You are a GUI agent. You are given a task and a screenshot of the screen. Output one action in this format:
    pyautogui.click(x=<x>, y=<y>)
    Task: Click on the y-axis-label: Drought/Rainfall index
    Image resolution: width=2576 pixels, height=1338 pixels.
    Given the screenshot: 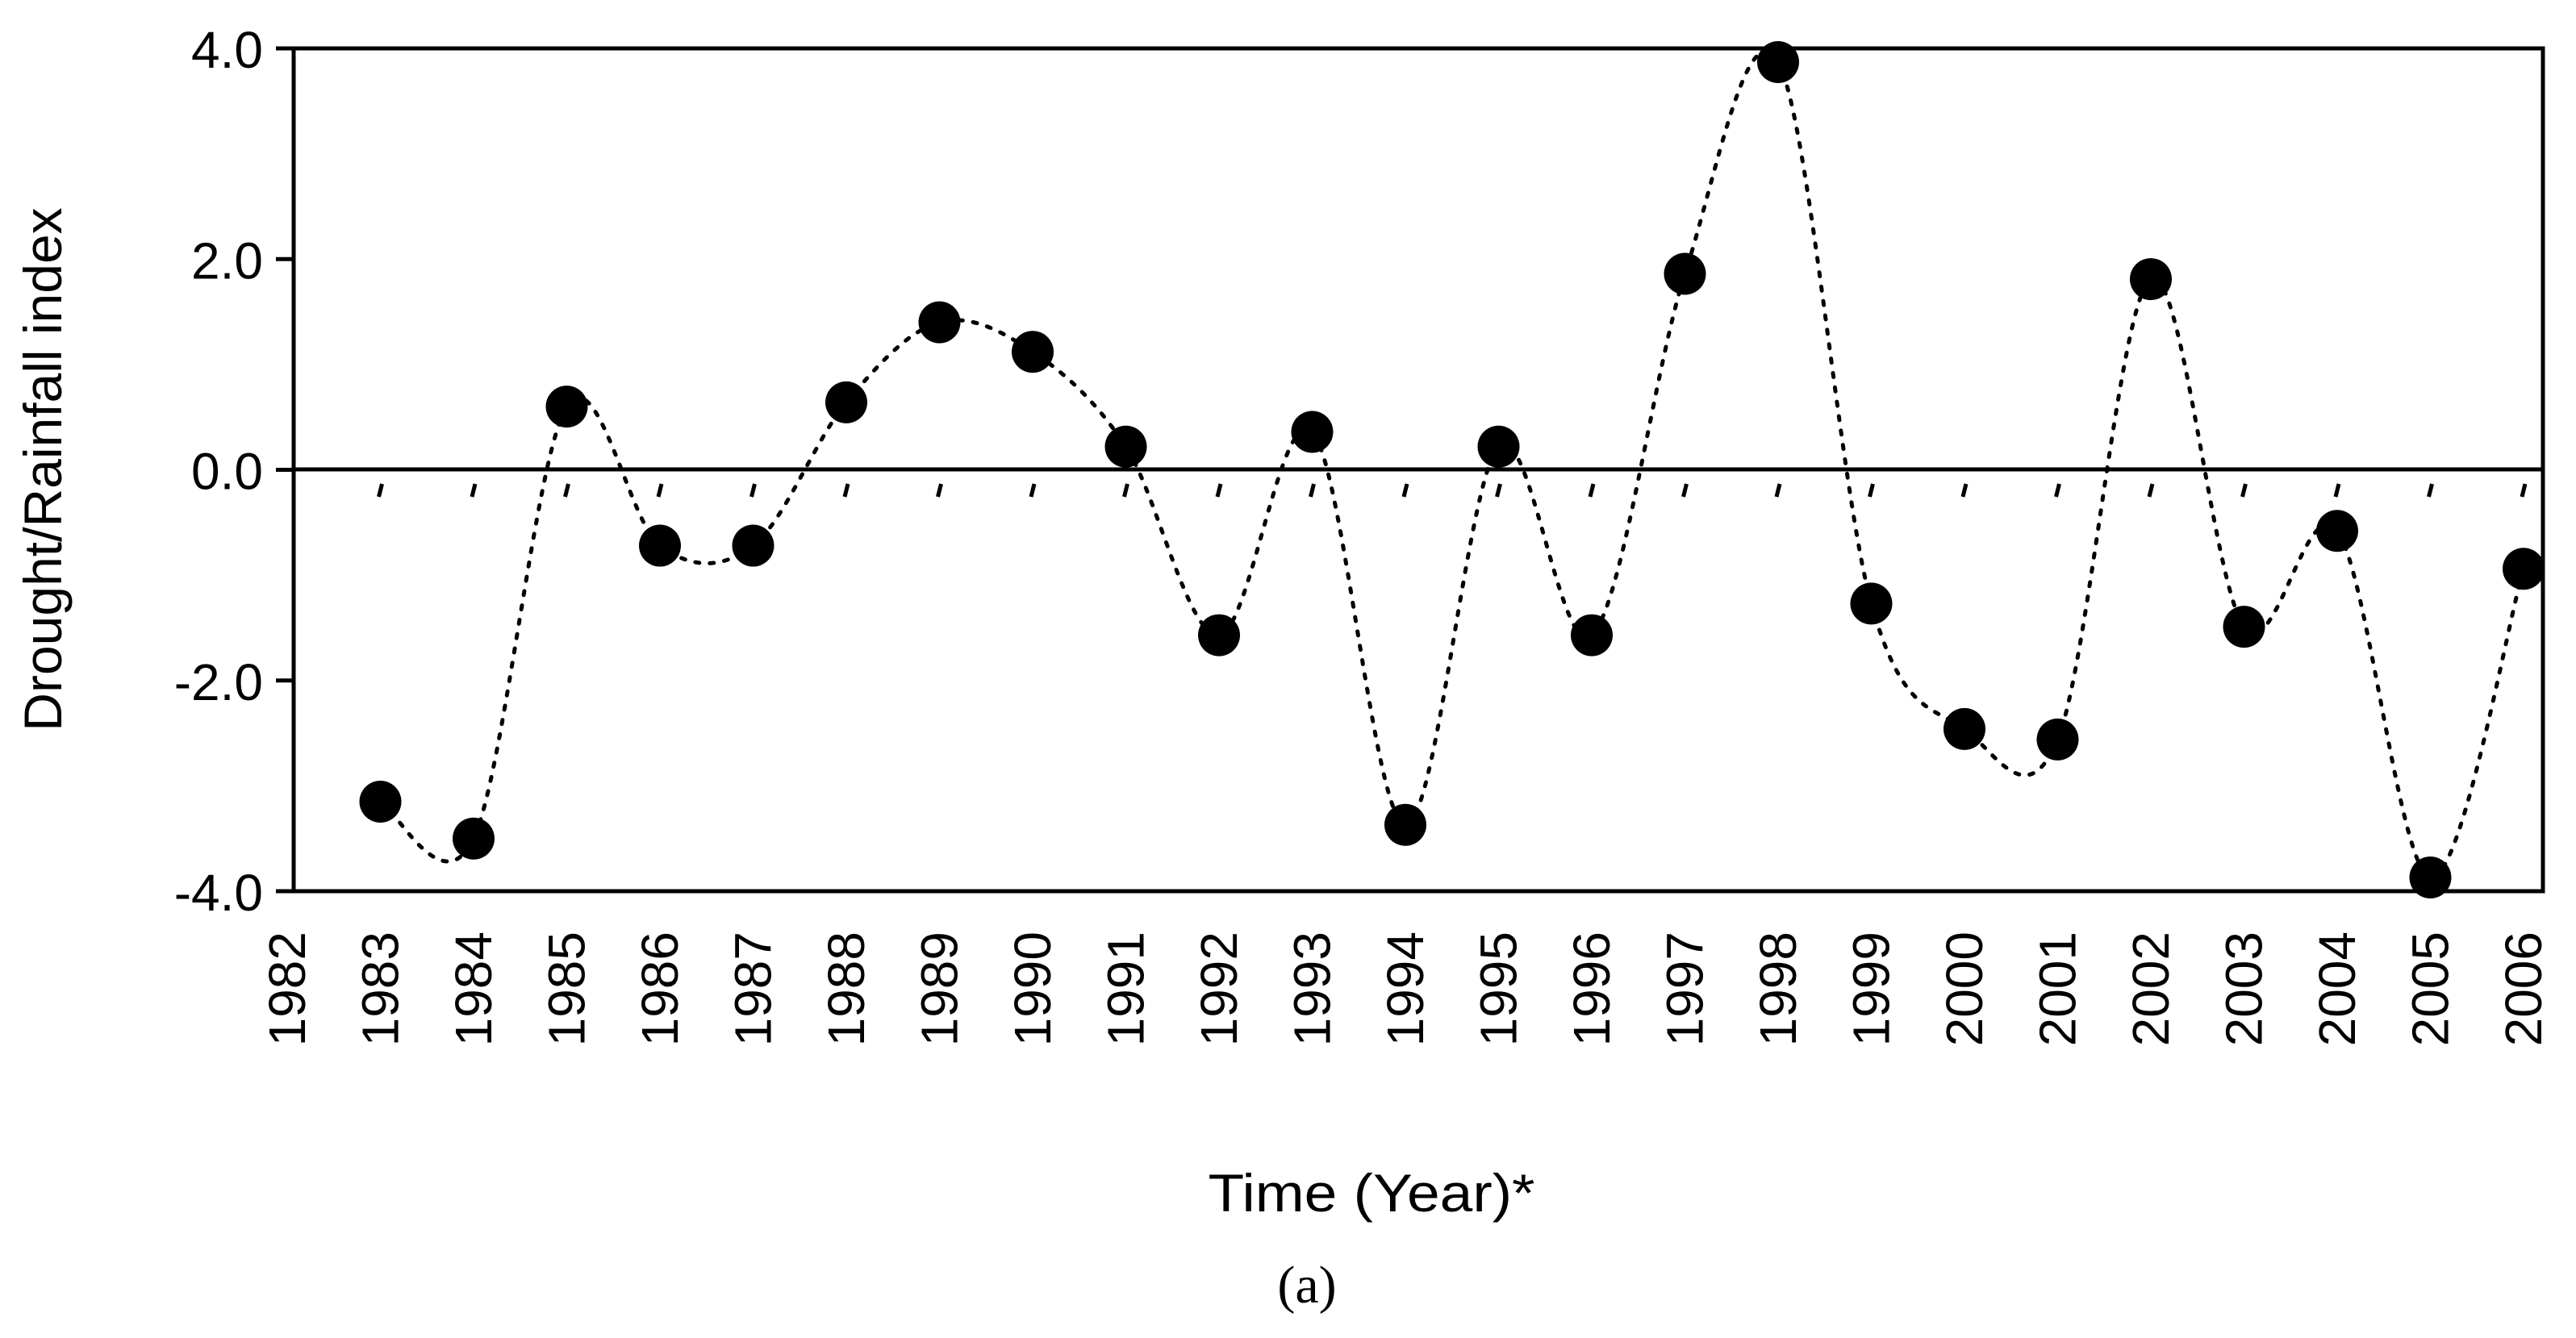 What is the action you would take?
    pyautogui.click(x=43, y=469)
    